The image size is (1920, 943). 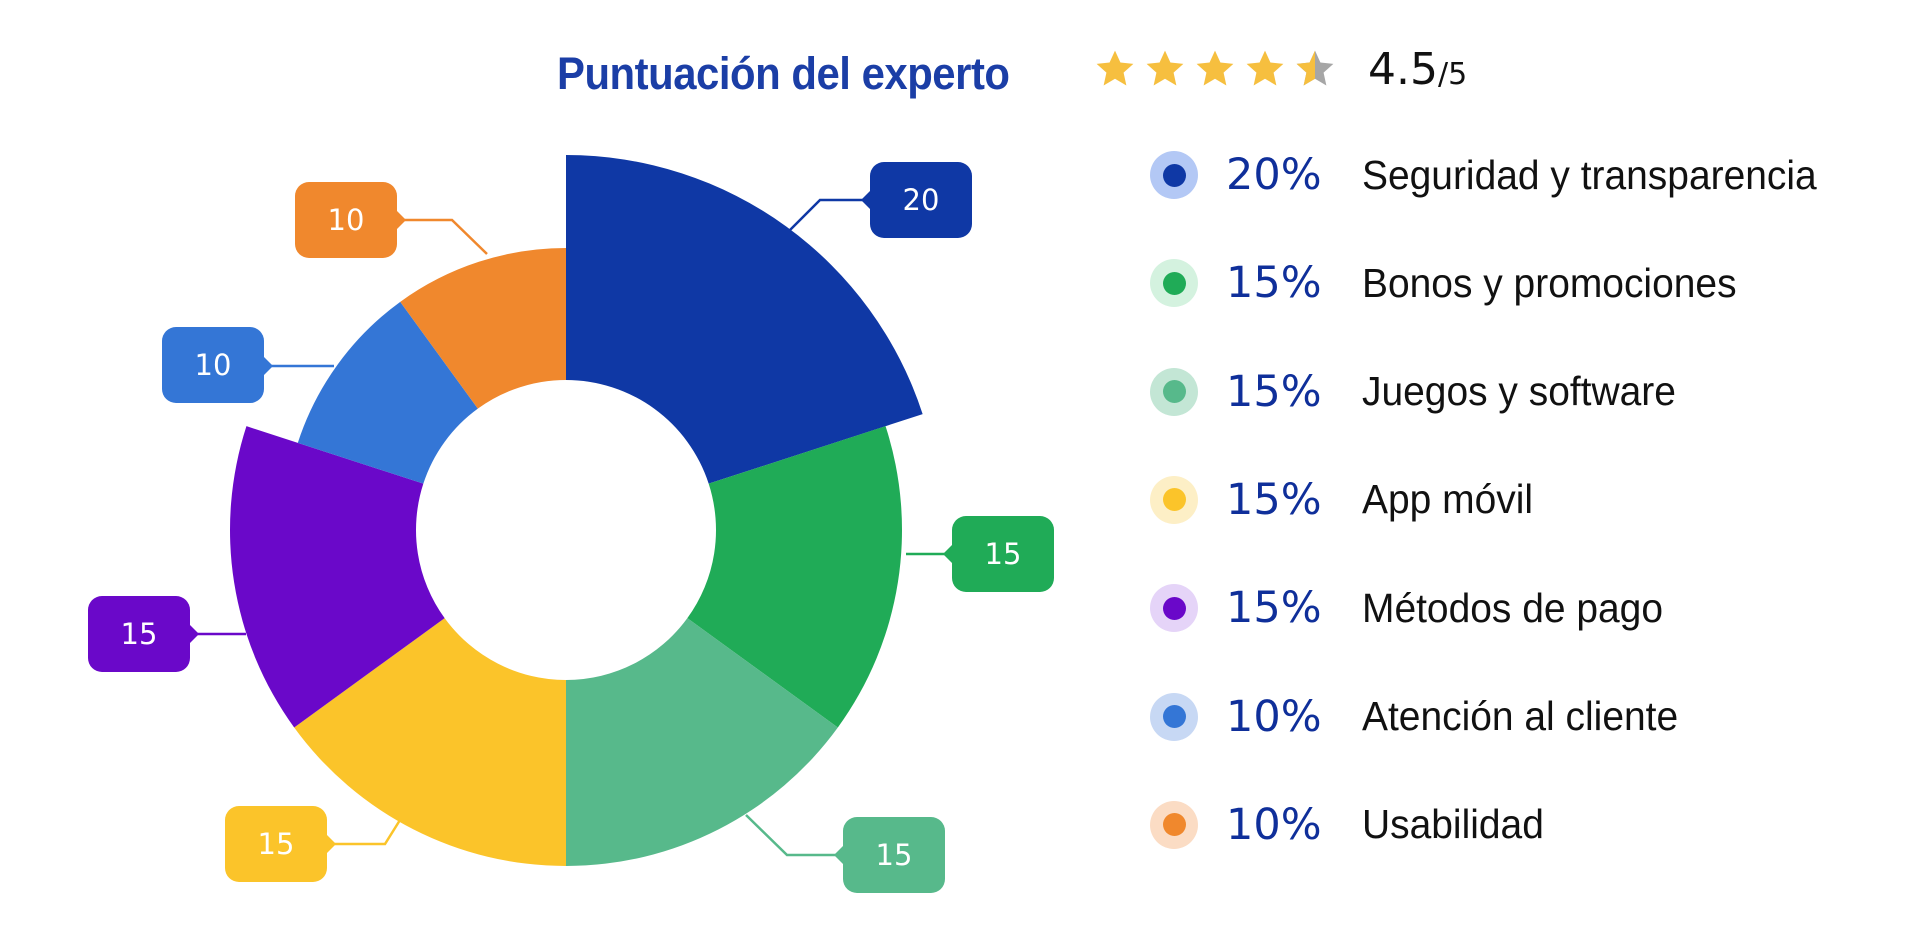 I want to click on legend-item: 15% Métodos de pago, so click(x=1414, y=608).